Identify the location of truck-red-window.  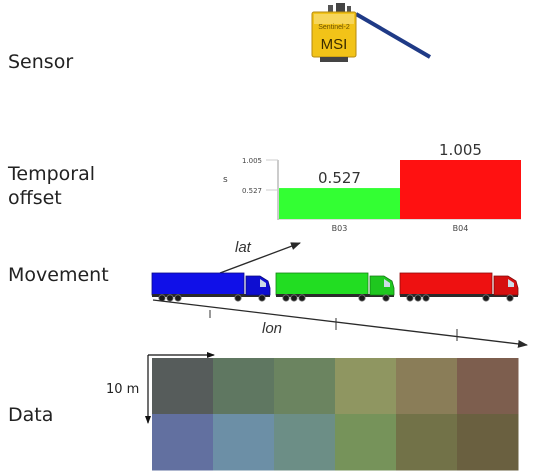
(511, 283).